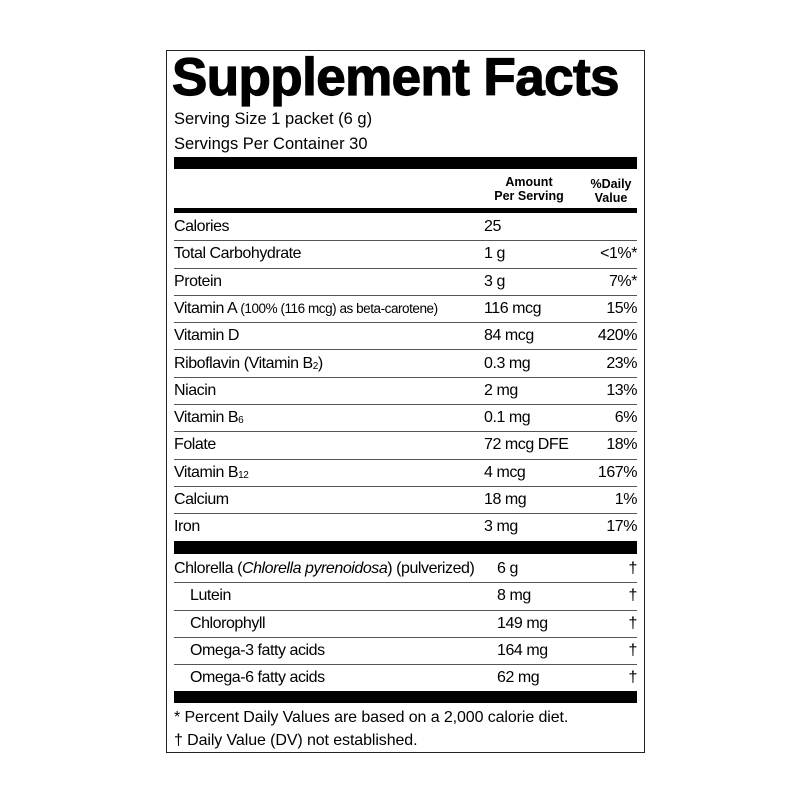  I want to click on nutrient-row: Calories 25, so click(405, 227).